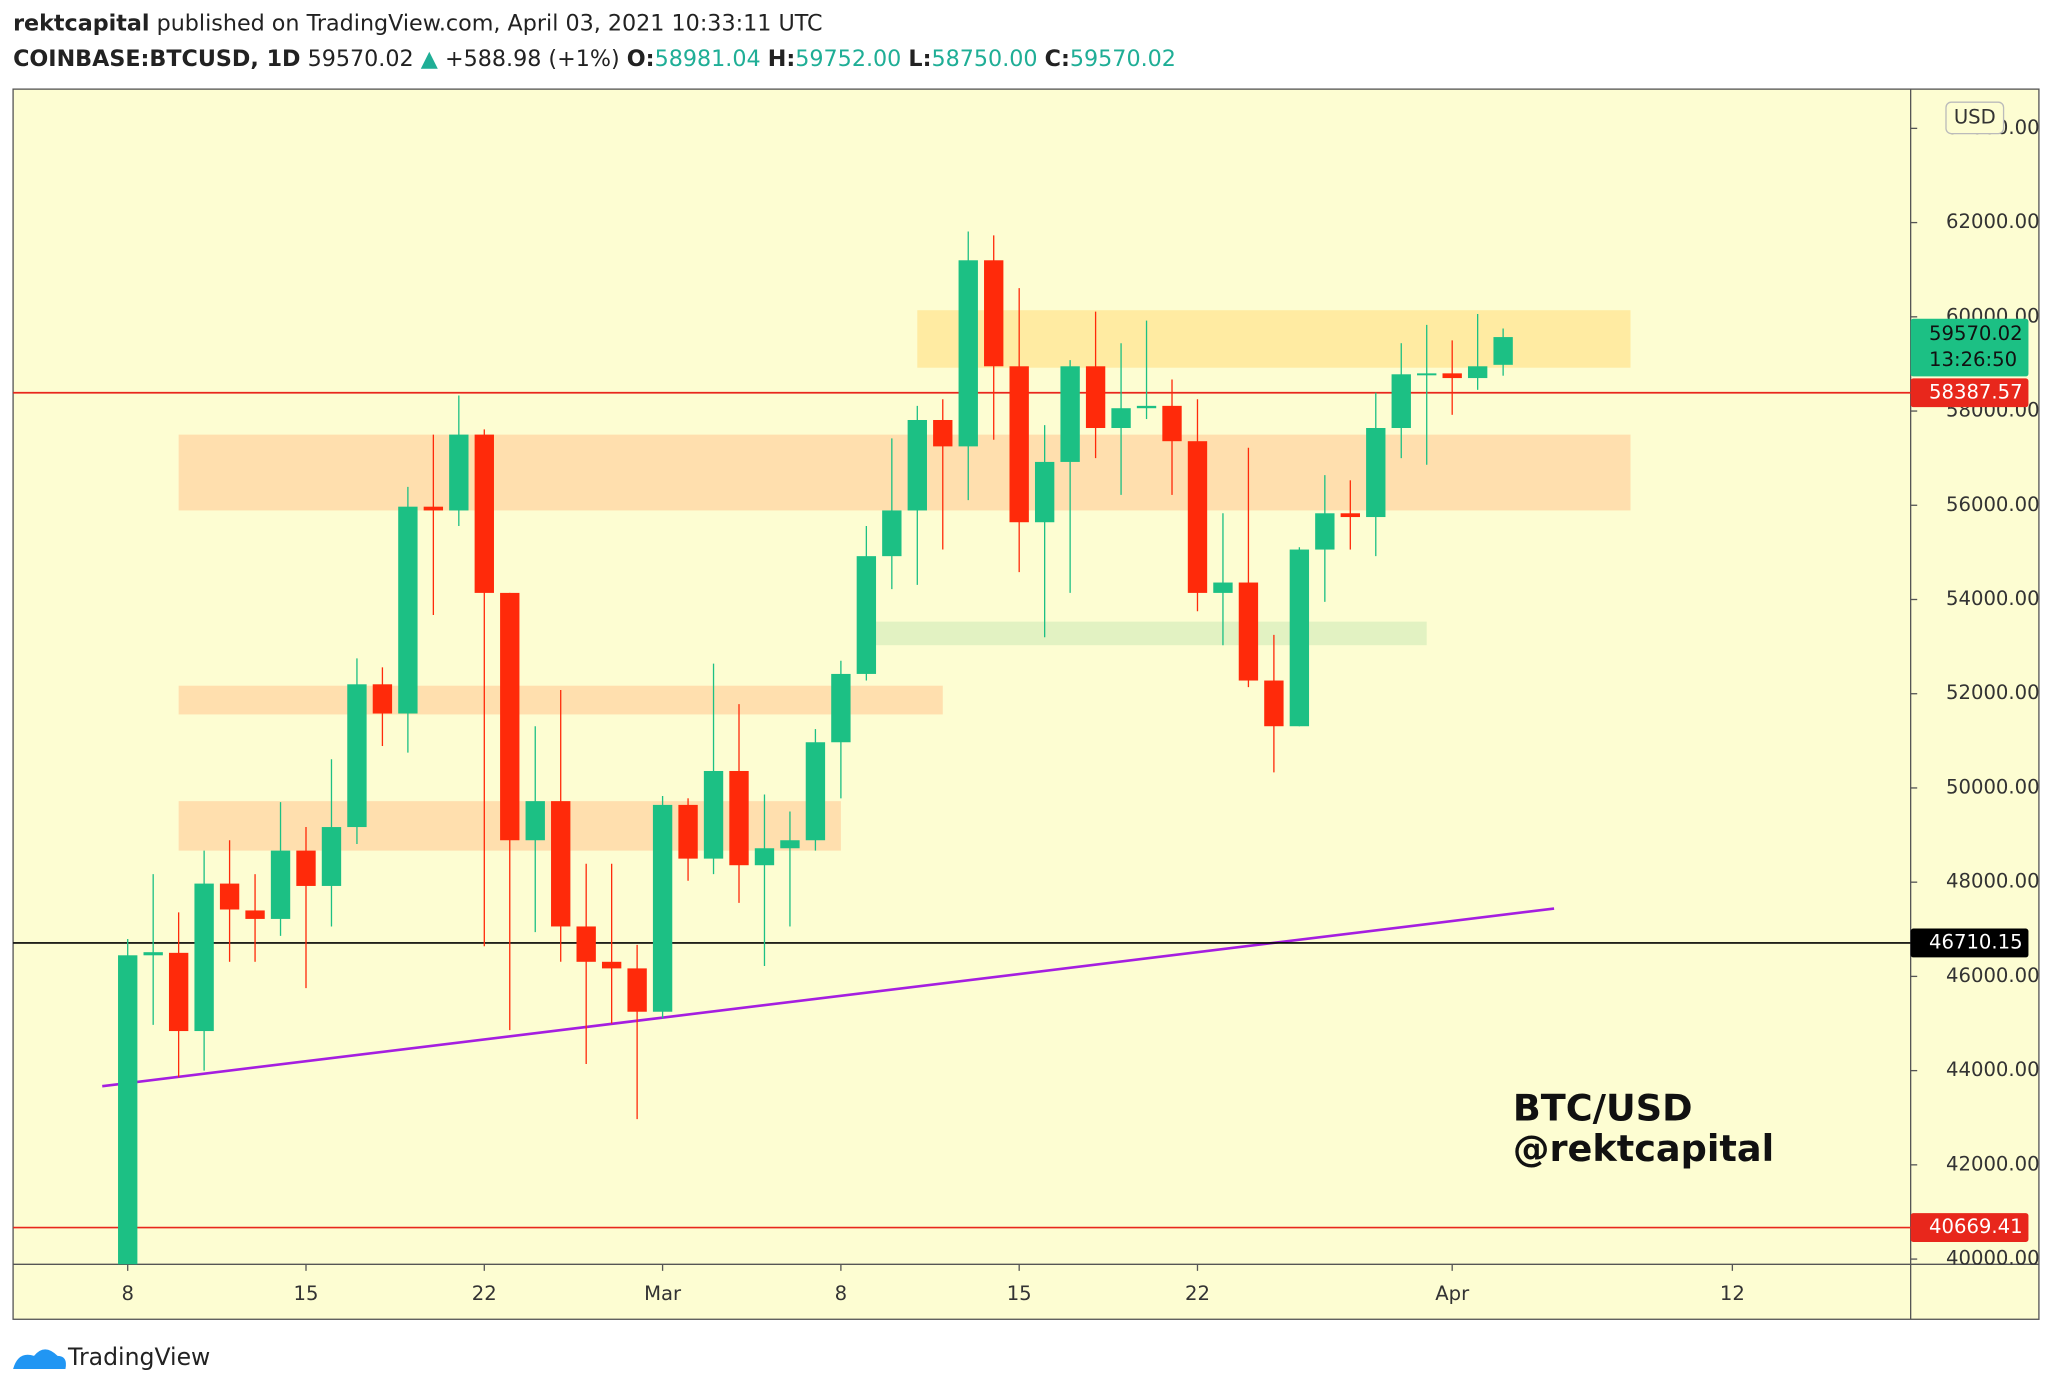 The height and width of the screenshot is (1394, 2052). I want to click on brand: TradingView, so click(138, 1357).